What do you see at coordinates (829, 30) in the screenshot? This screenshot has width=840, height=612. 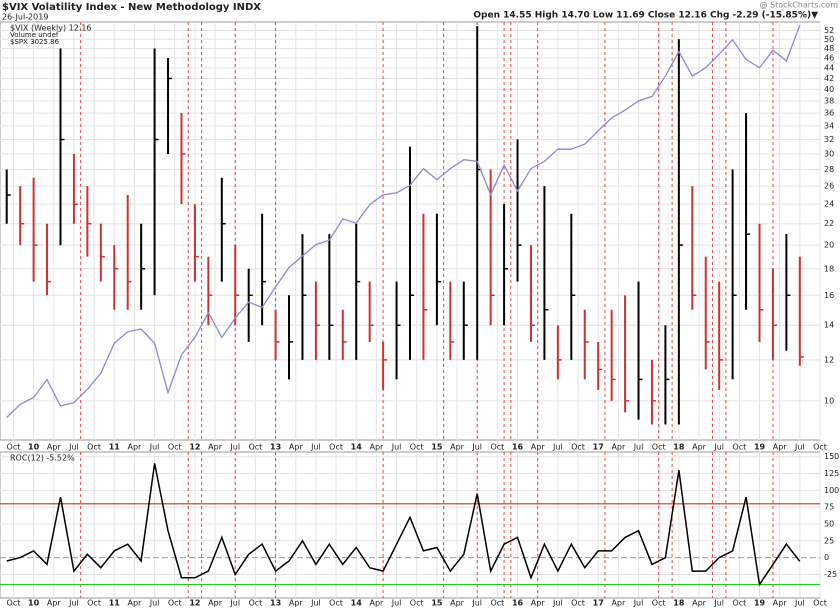 I see `y-tick-label: 52` at bounding box center [829, 30].